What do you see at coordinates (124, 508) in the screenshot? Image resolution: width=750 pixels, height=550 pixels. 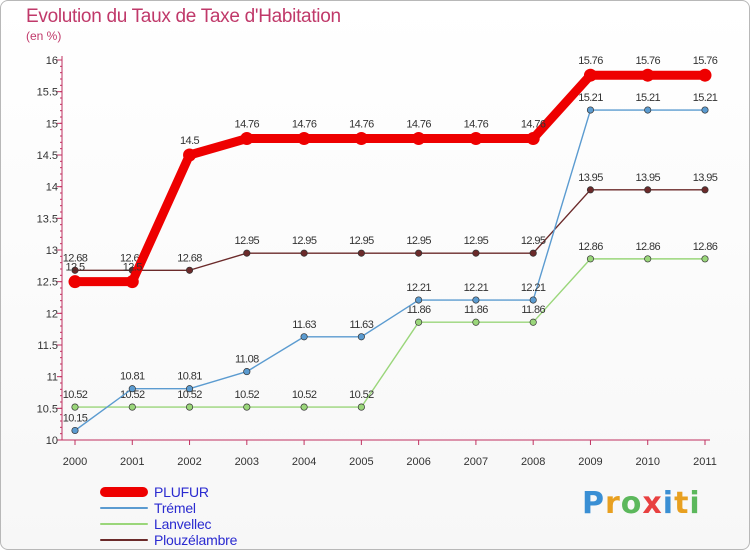 I see `legend-swatch-tr-mel` at bounding box center [124, 508].